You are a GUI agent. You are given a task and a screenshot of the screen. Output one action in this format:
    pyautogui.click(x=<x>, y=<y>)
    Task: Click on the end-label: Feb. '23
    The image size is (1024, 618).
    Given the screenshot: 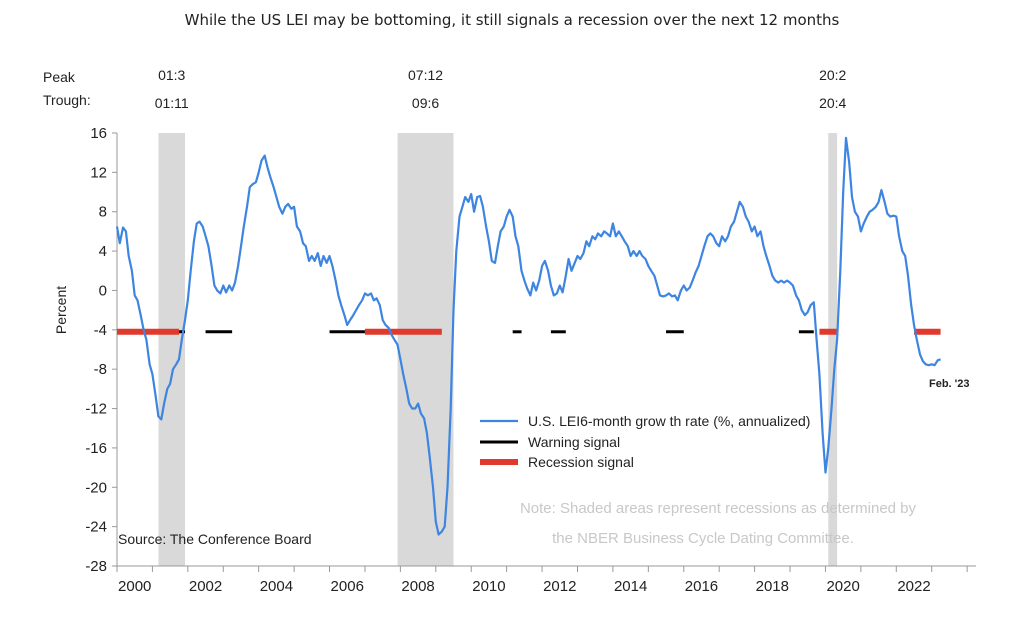 What is the action you would take?
    pyautogui.click(x=949, y=384)
    